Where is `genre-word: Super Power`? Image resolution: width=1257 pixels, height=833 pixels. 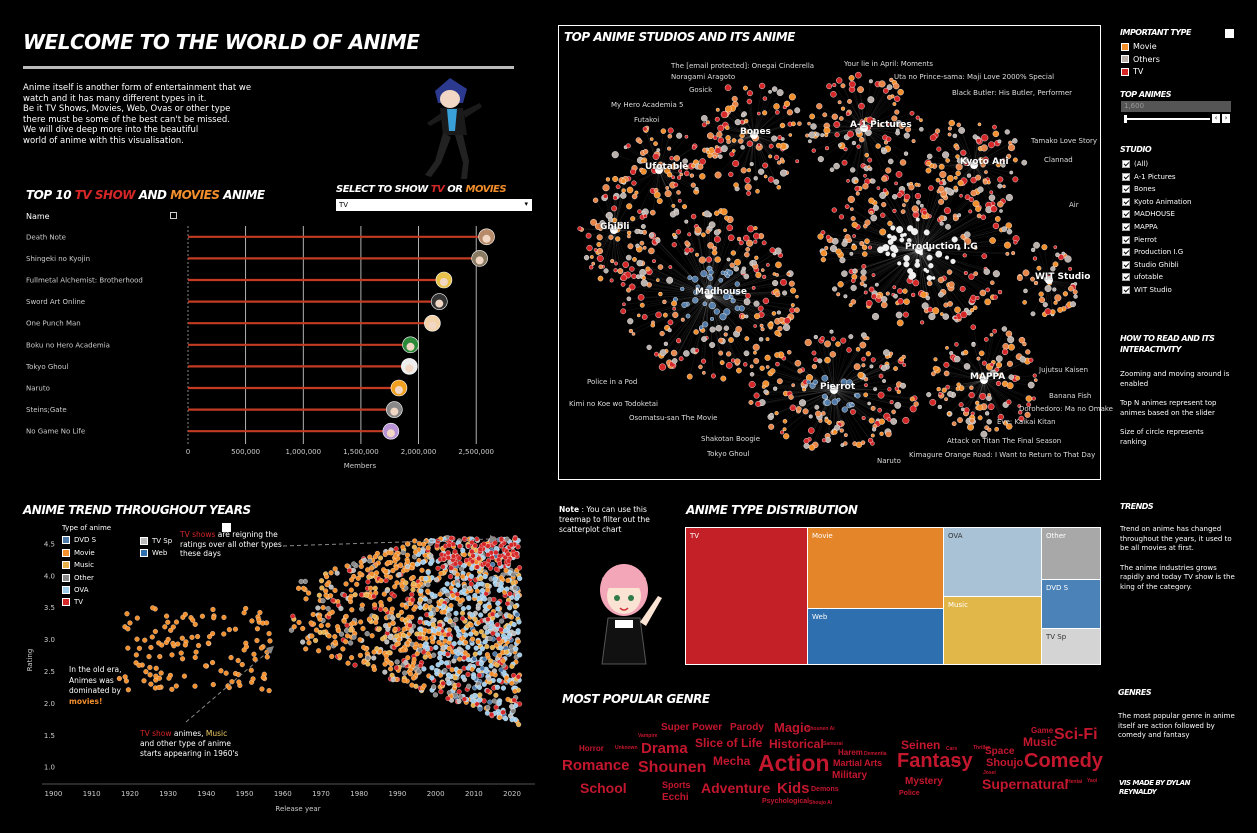 genre-word: Super Power is located at coordinates (692, 727).